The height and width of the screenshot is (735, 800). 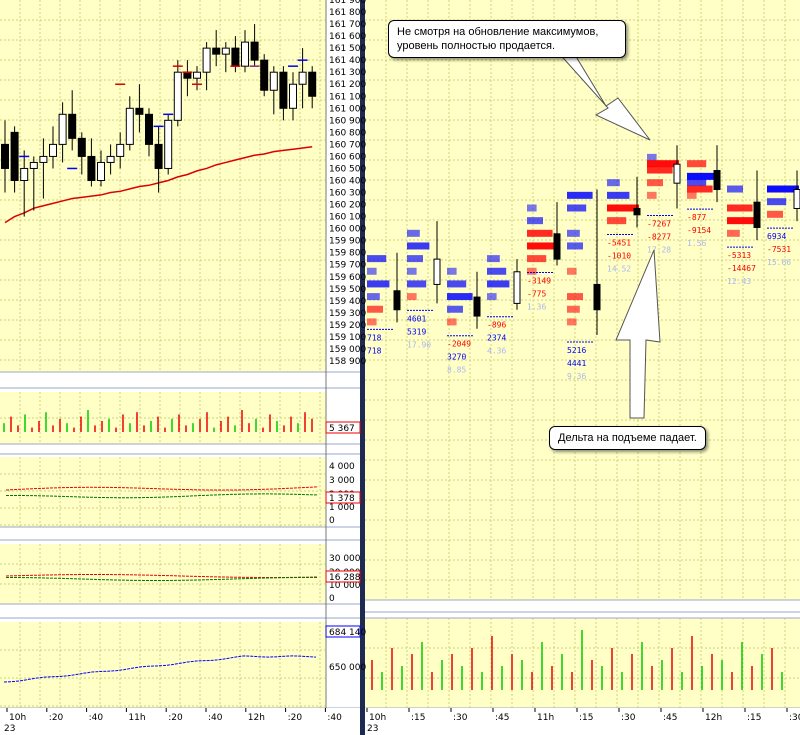 What do you see at coordinates (347, 302) in the screenshot?
I see `price-tick-label: 159 400` at bounding box center [347, 302].